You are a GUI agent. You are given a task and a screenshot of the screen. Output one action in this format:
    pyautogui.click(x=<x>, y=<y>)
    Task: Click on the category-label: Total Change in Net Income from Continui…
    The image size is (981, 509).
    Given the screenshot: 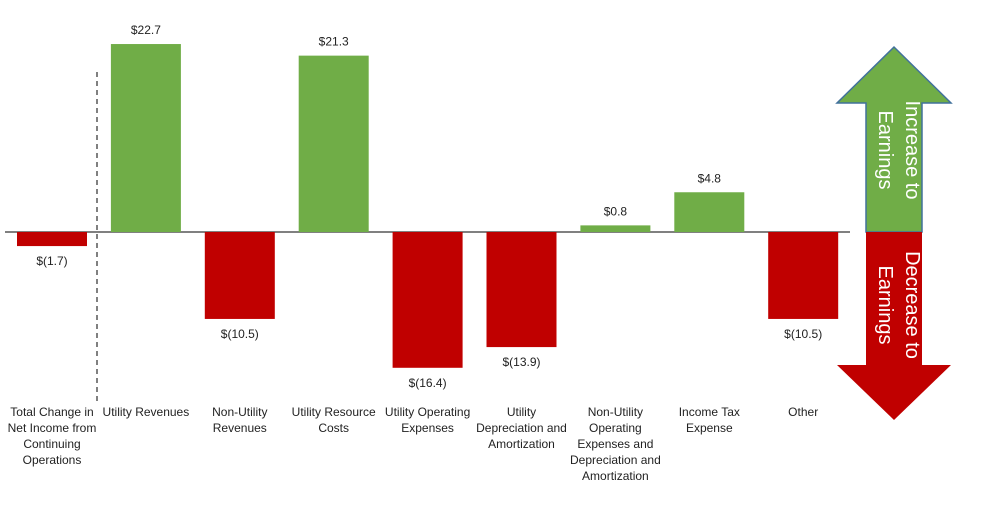 What is the action you would take?
    pyautogui.click(x=52, y=436)
    